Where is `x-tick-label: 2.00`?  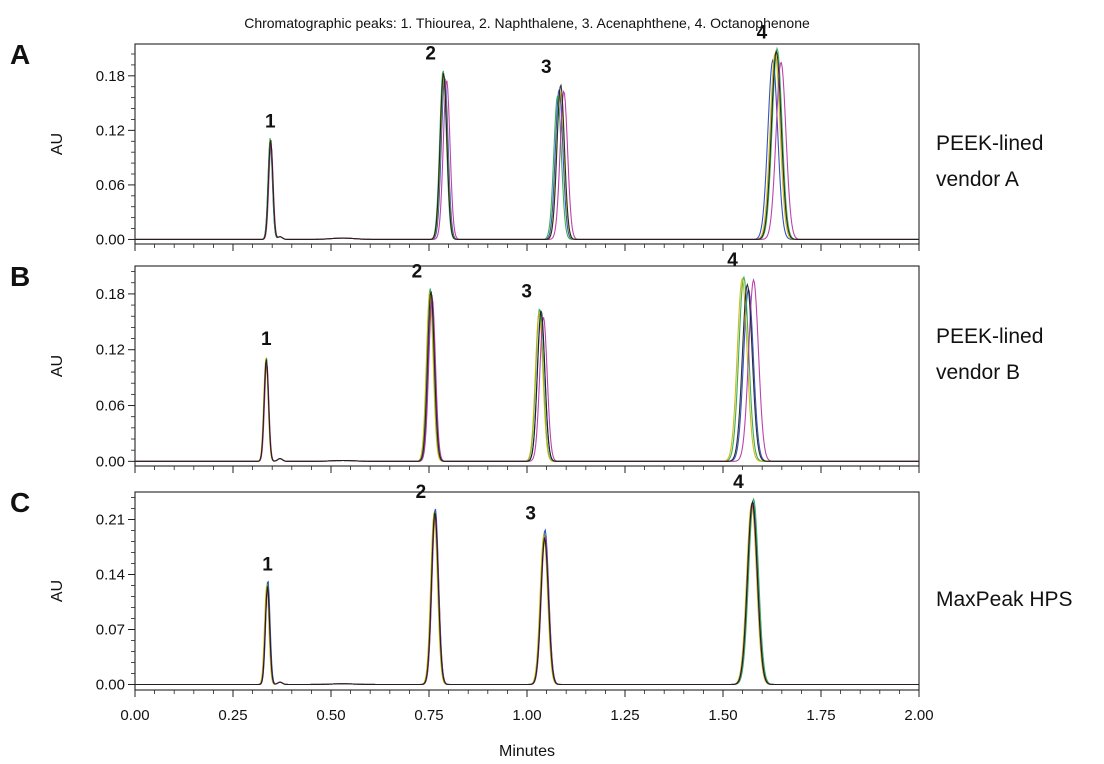
x-tick-label: 2.00 is located at coordinates (918, 715).